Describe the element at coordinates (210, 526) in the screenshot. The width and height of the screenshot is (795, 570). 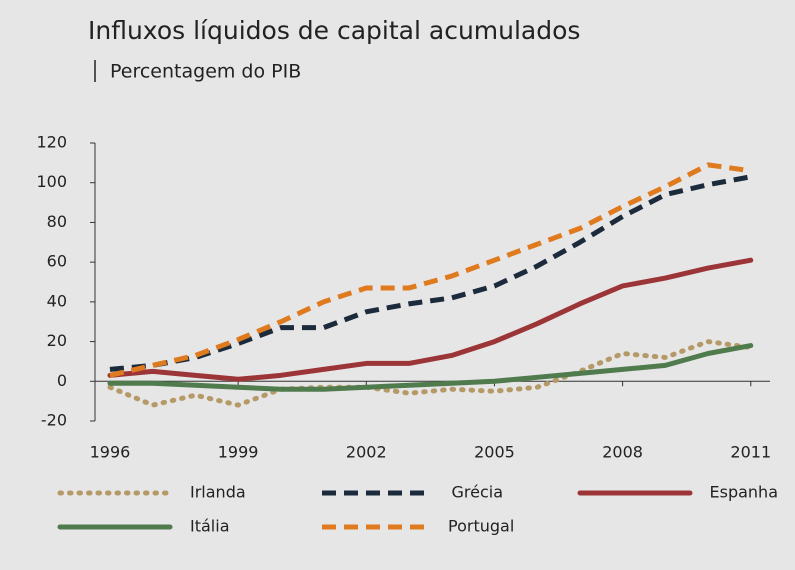
I see `legend-label: Itália` at that location.